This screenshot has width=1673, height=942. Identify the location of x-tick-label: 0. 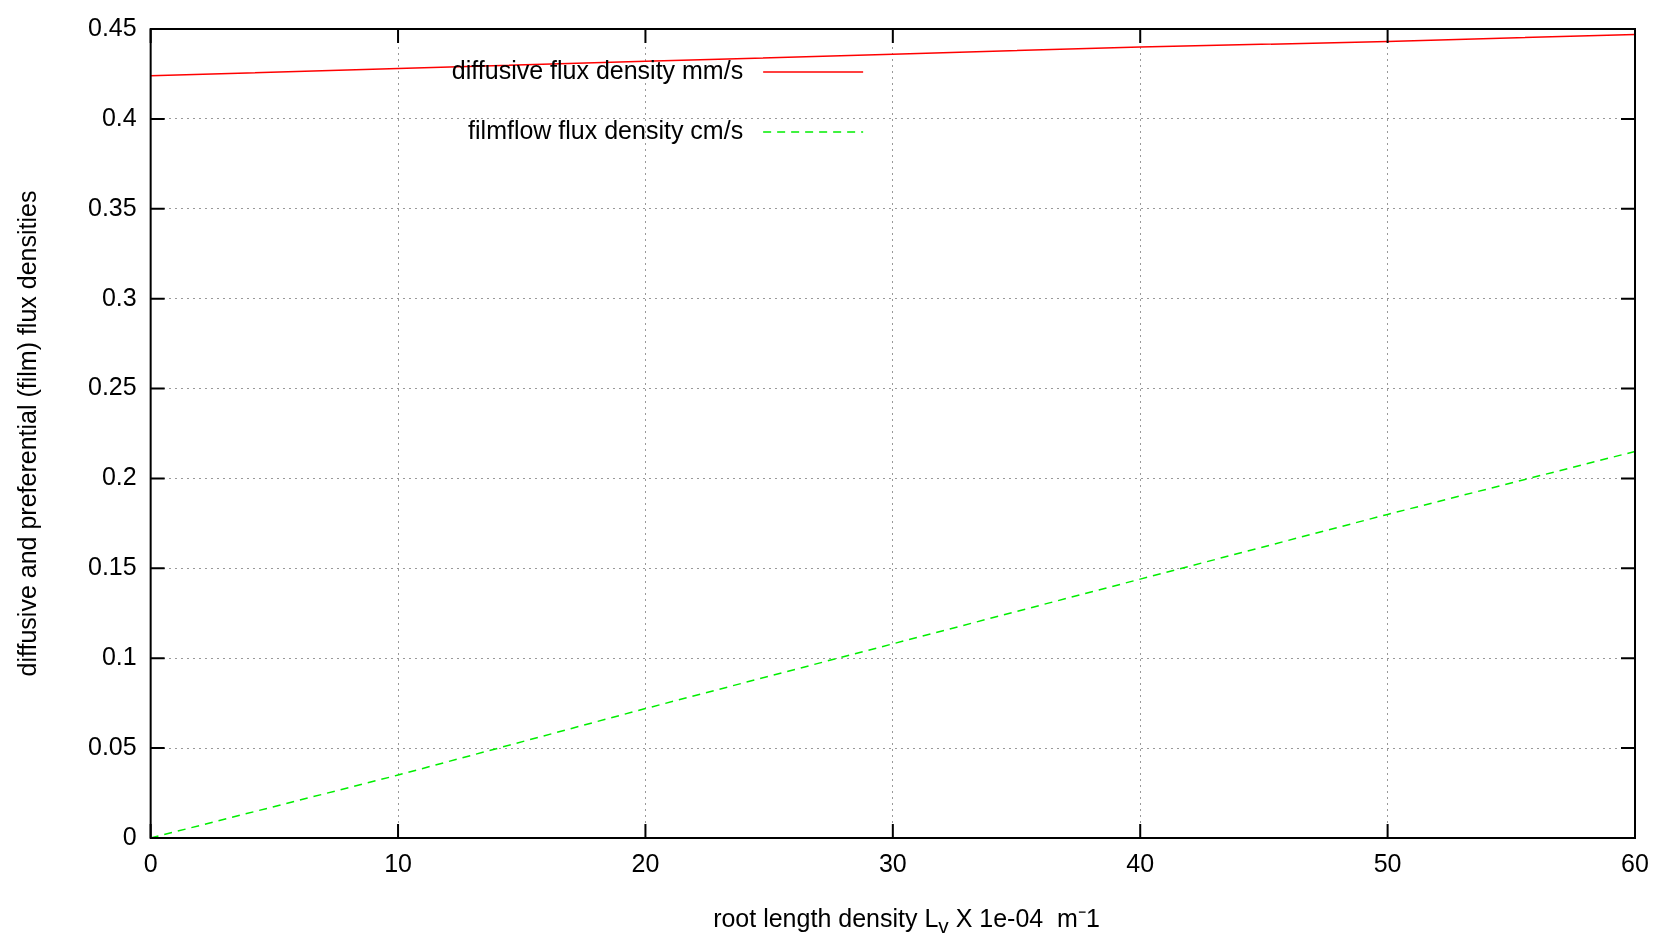
(150, 862).